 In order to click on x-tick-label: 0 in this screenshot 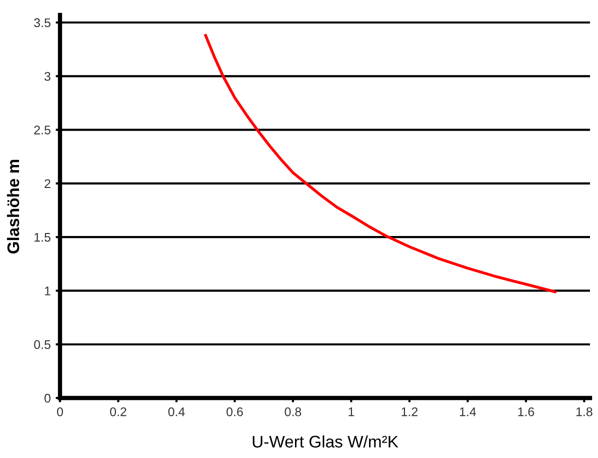, I will do `click(60, 411)`.